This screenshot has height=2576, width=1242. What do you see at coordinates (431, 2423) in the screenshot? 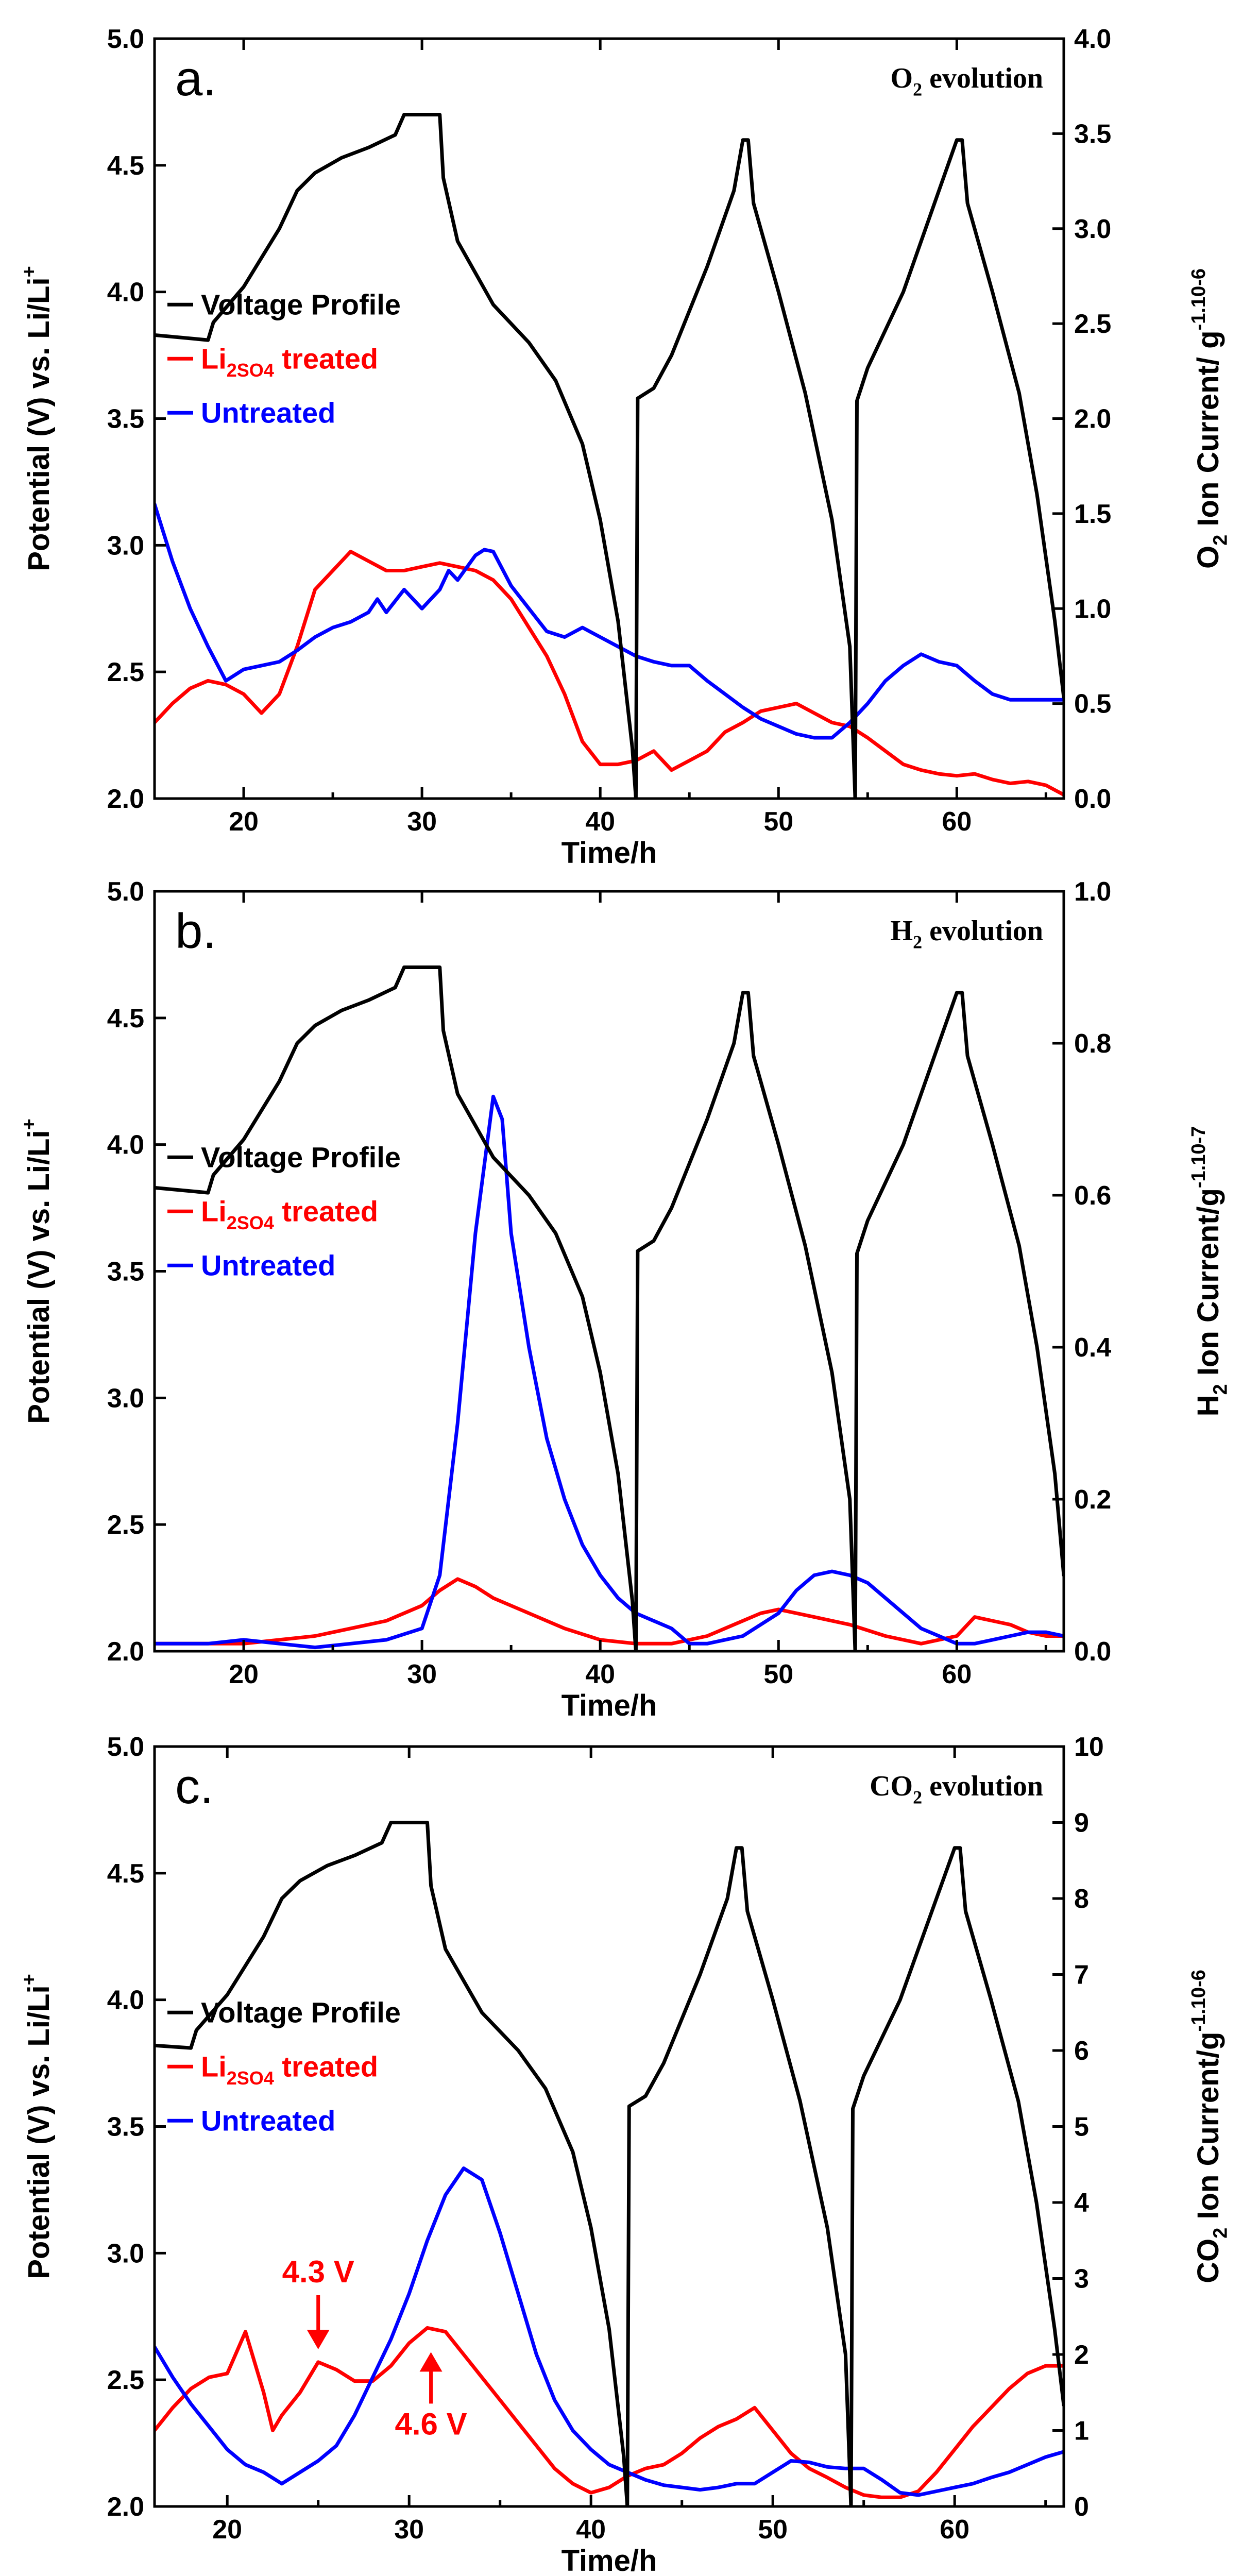
I see `annotation-label: 4.6 V` at bounding box center [431, 2423].